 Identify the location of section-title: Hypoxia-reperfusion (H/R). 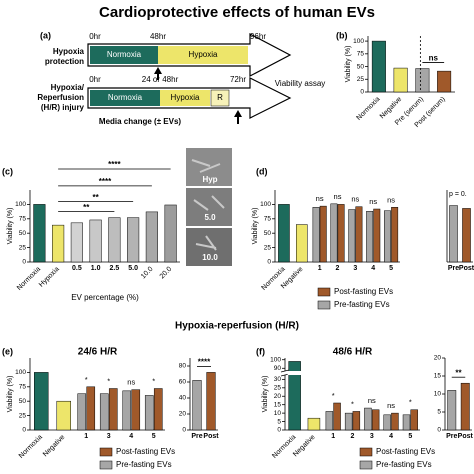
(237, 326).